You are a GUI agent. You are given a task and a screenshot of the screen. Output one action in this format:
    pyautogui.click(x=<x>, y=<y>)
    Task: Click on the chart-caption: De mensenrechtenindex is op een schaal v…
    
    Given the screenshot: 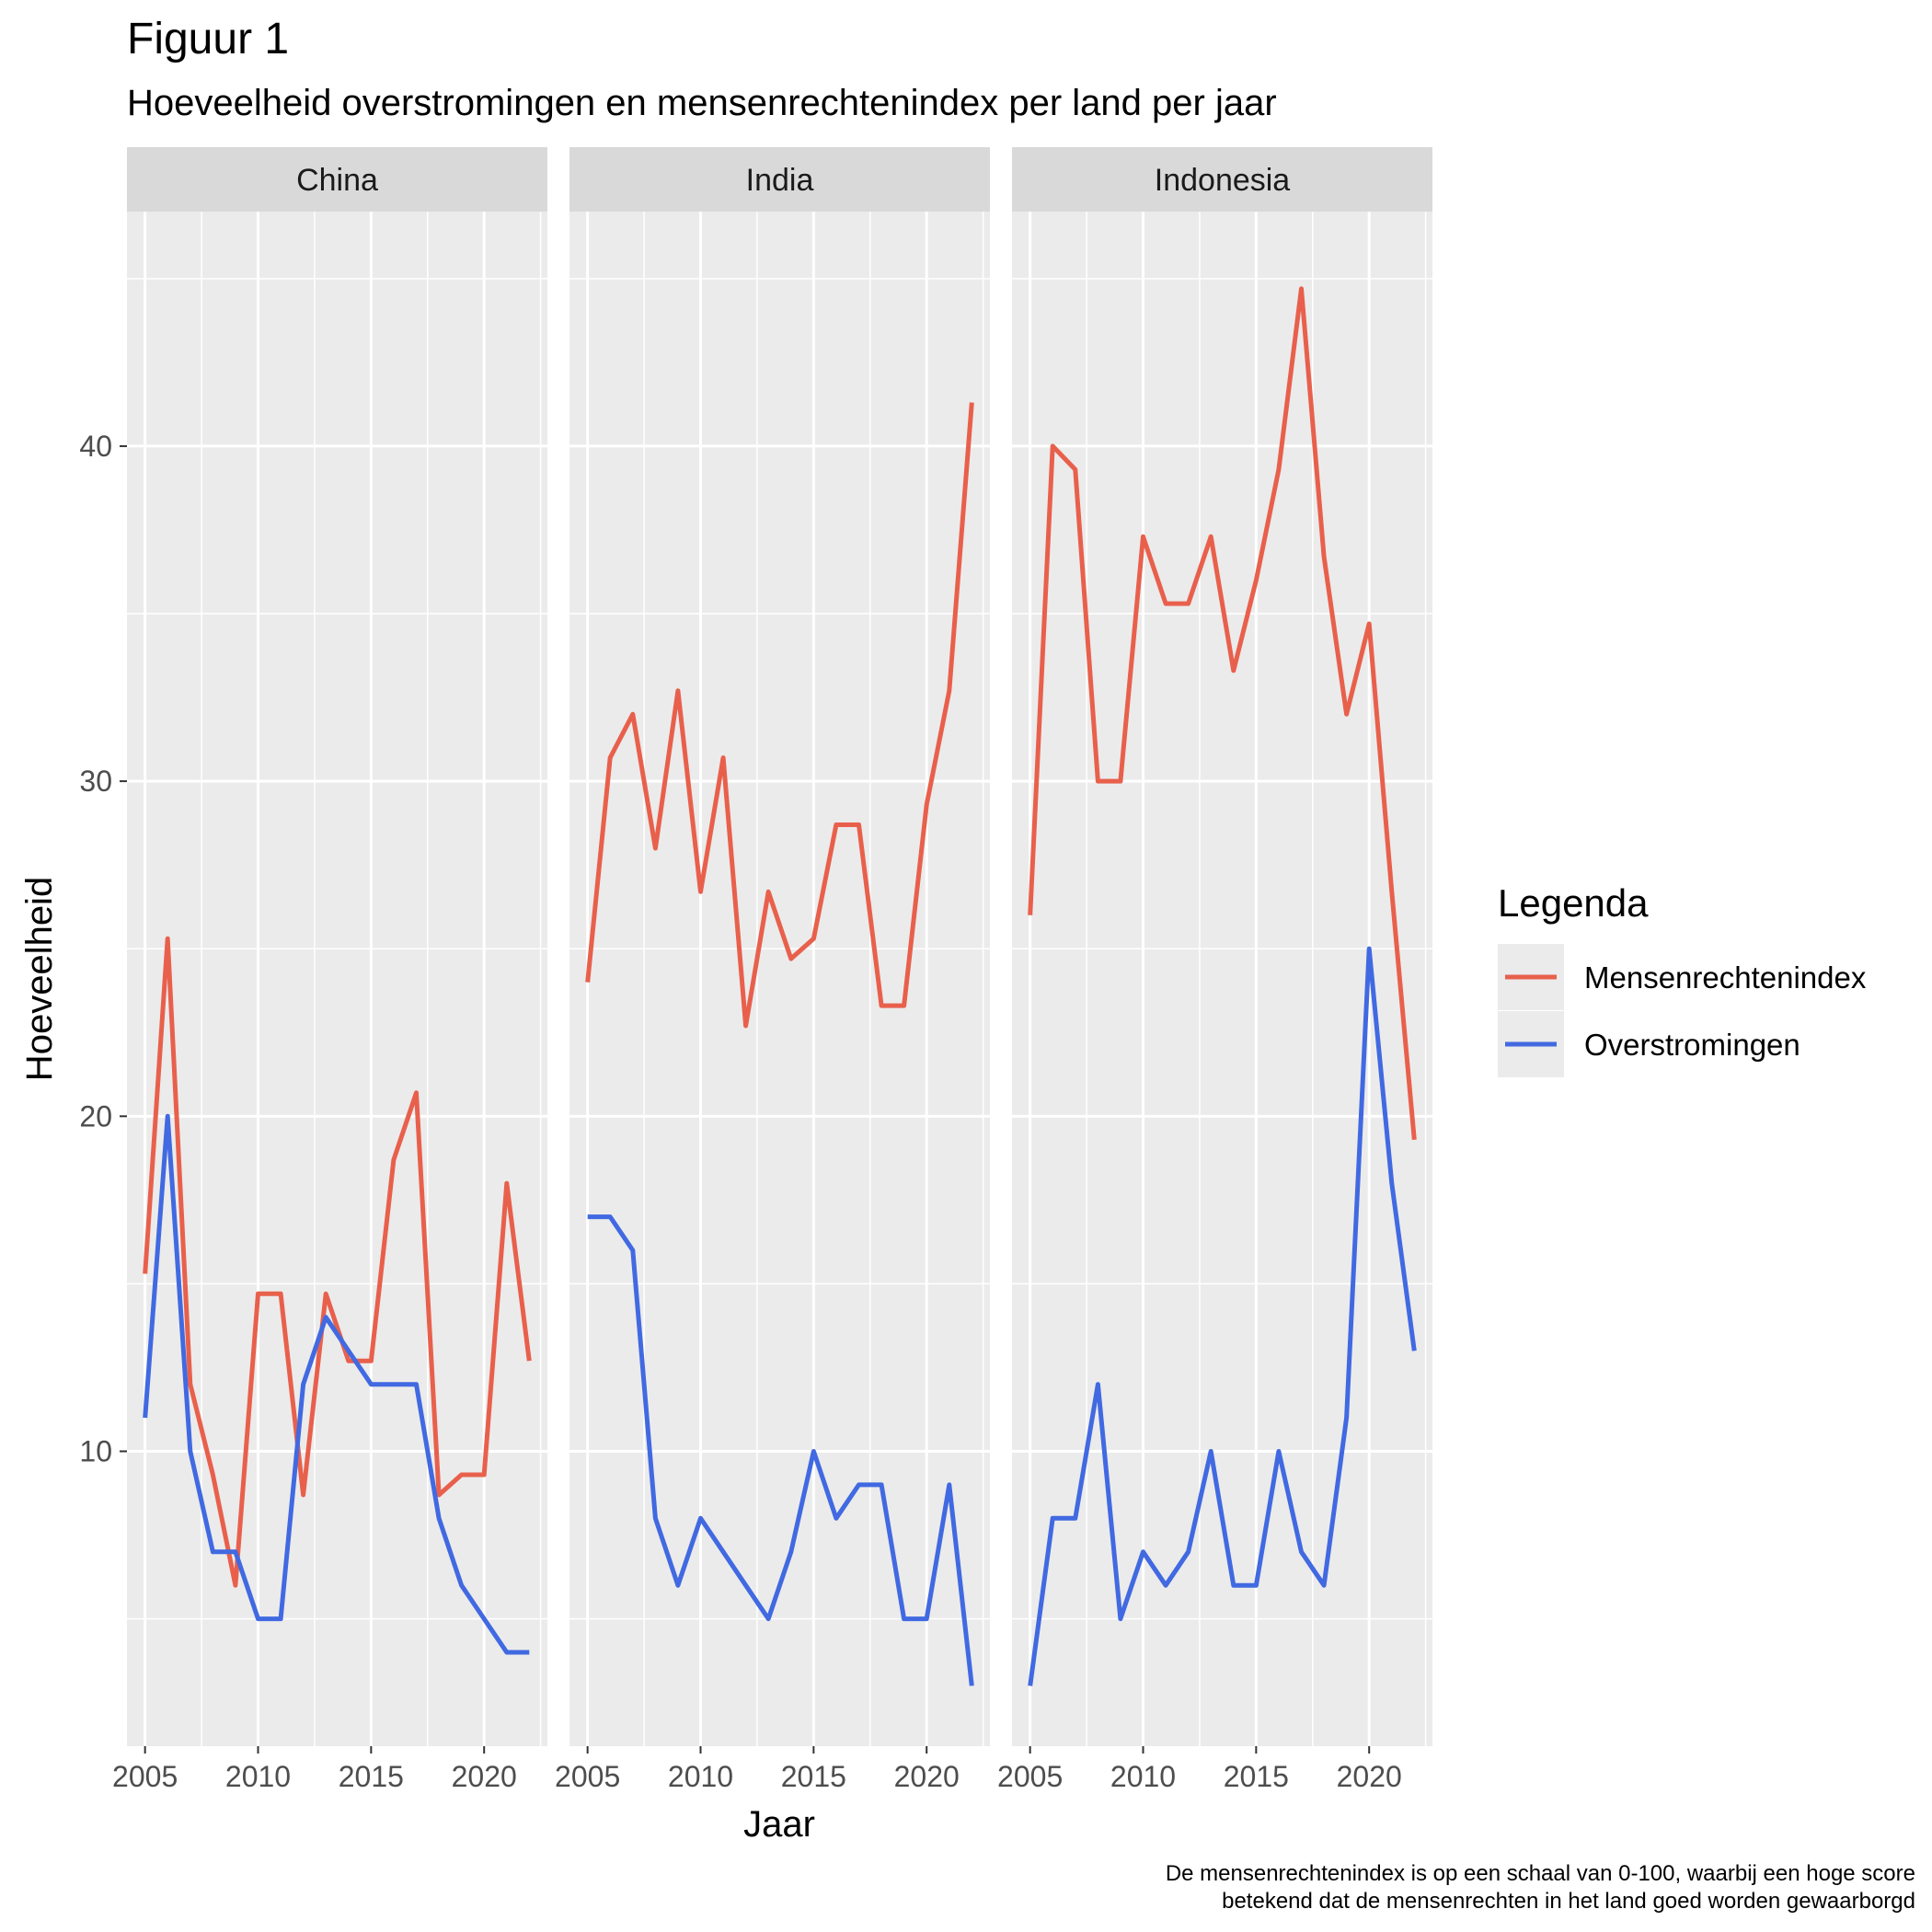 What is the action you would take?
    pyautogui.click(x=1540, y=1887)
    